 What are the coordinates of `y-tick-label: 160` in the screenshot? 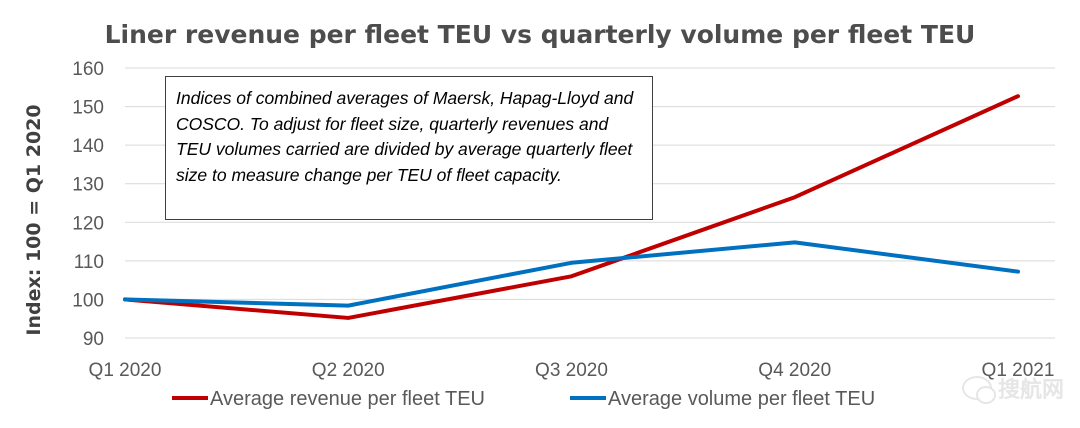 It's located at (88, 69).